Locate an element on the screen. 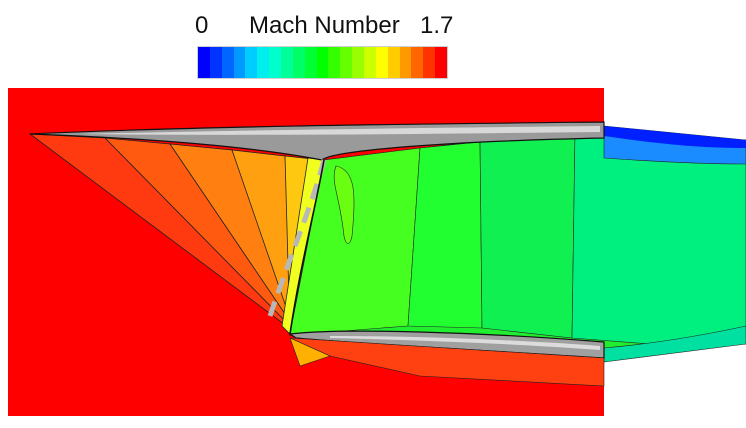 The width and height of the screenshot is (746, 428). legend-min-label: 0 is located at coordinates (202, 25).